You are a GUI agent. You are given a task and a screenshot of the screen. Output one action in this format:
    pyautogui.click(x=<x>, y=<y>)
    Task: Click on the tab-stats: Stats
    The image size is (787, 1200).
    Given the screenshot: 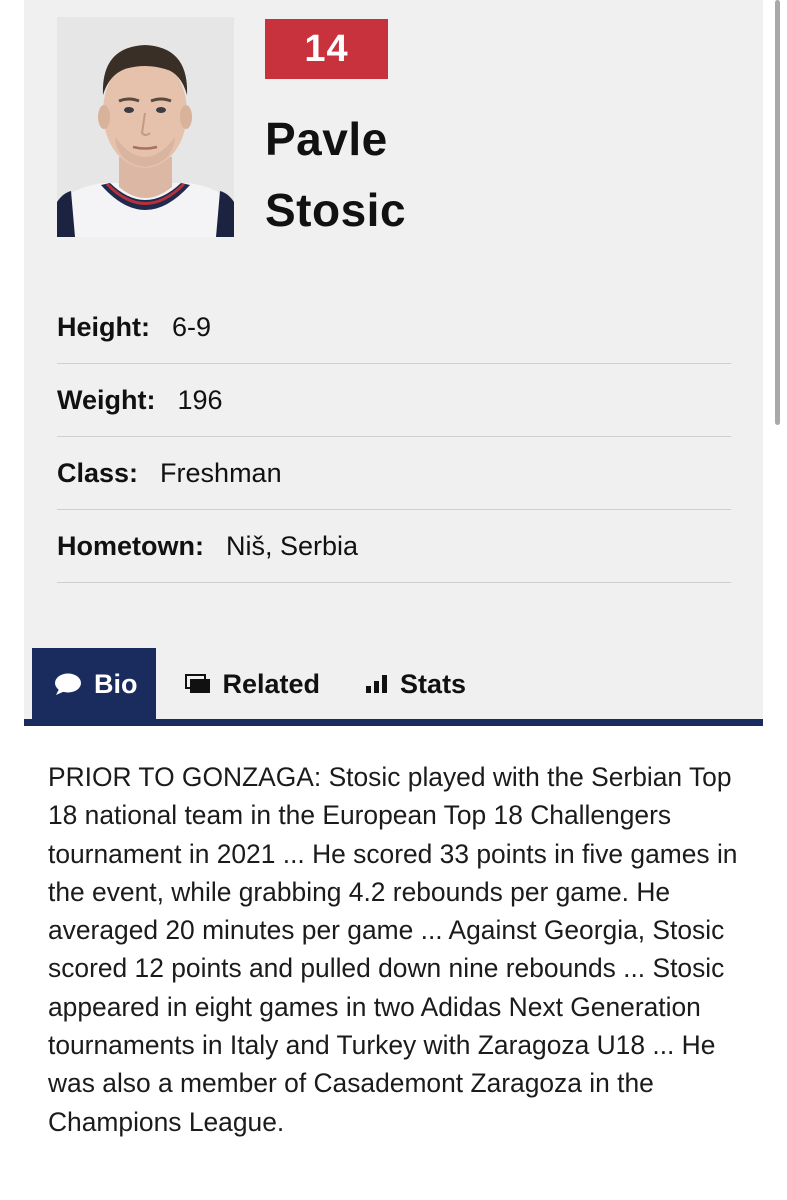 What is the action you would take?
    pyautogui.click(x=416, y=684)
    